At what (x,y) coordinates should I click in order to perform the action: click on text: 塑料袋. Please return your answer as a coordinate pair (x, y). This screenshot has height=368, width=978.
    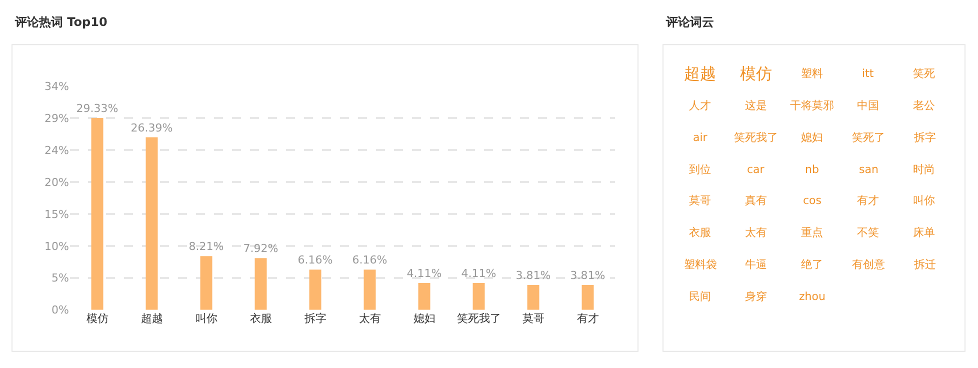
    Looking at the image, I should click on (700, 264).